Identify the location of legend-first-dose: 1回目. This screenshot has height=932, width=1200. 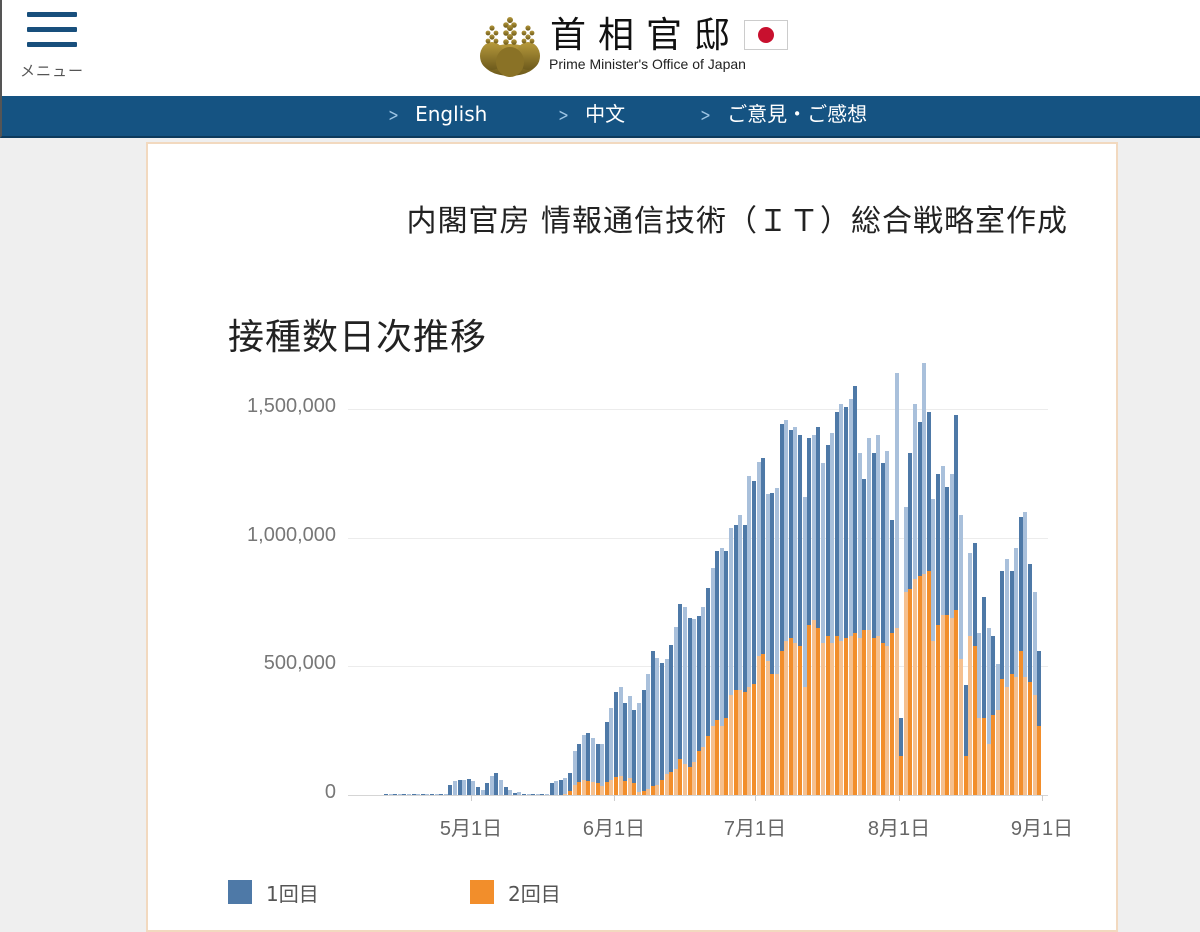
(273, 892).